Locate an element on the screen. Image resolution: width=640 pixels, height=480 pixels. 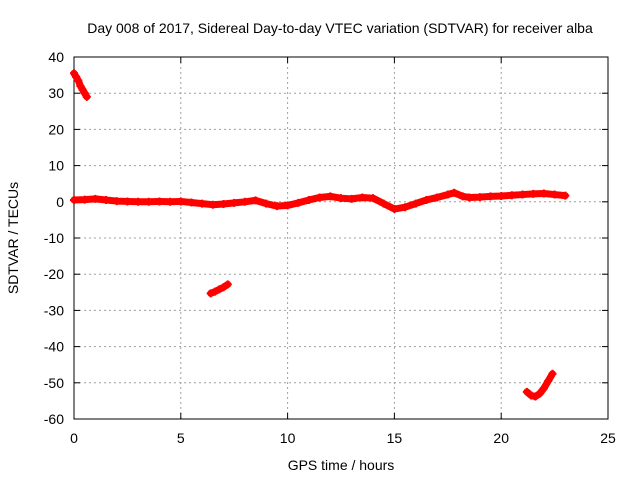
x-tick-label: 0 is located at coordinates (74, 438).